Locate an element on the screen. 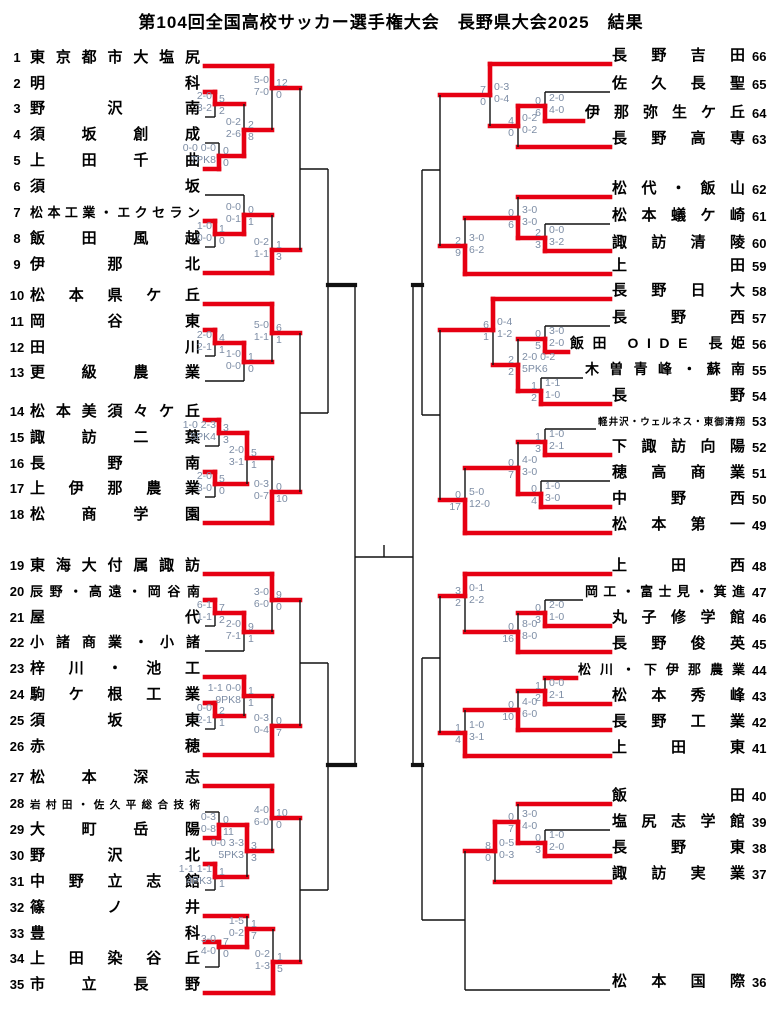 The height and width of the screenshot is (1016, 782). team-label-44: 松川・下伊那農業 is located at coordinates (662, 669).